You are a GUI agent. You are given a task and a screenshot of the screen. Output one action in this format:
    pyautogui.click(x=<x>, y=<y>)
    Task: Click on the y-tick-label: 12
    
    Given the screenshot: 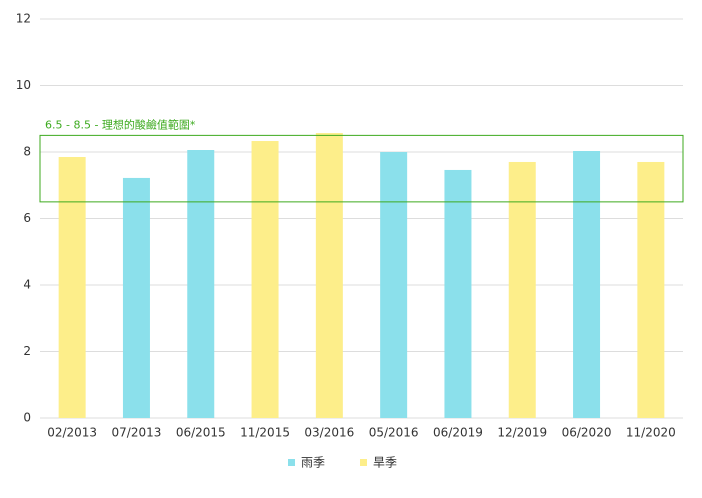 What is the action you would take?
    pyautogui.click(x=23, y=19)
    